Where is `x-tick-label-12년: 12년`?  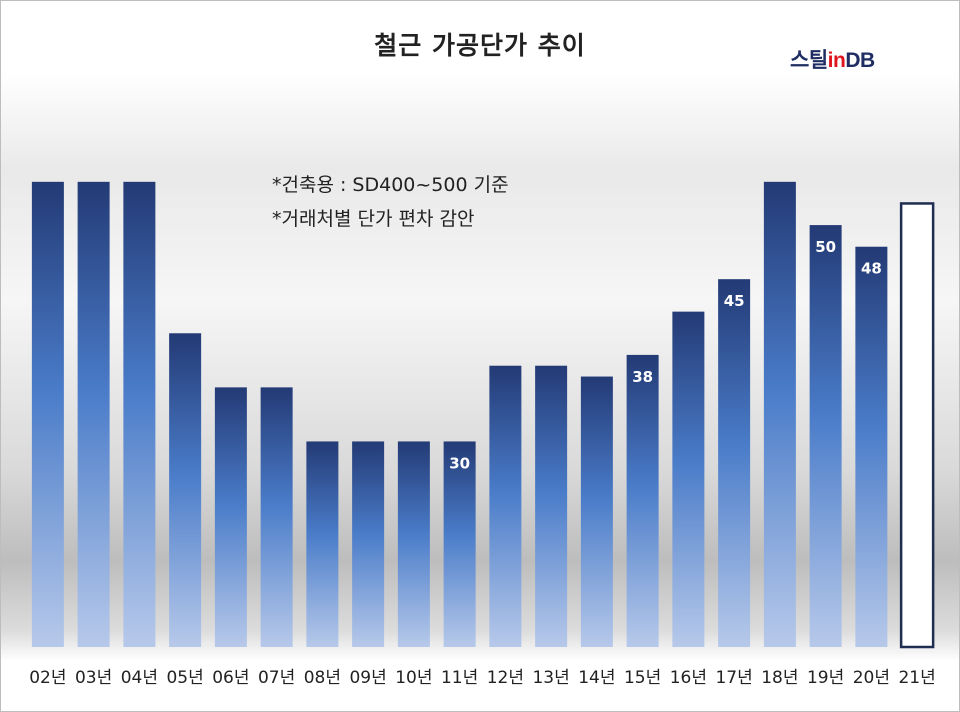 x-tick-label-12년: 12년 is located at coordinates (505, 678).